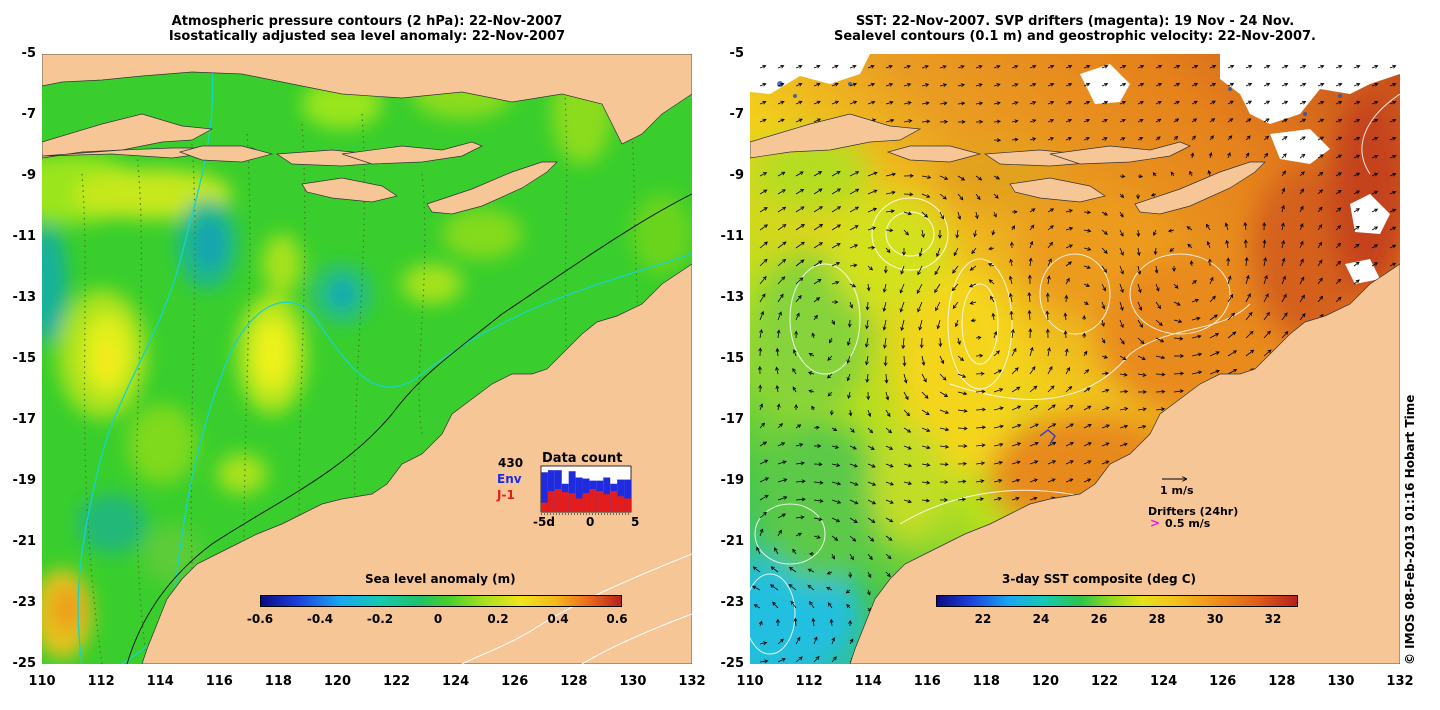 This screenshot has width=1440, height=710. What do you see at coordinates (607, 503) in the screenshot?
I see `j1-count-bar` at bounding box center [607, 503].